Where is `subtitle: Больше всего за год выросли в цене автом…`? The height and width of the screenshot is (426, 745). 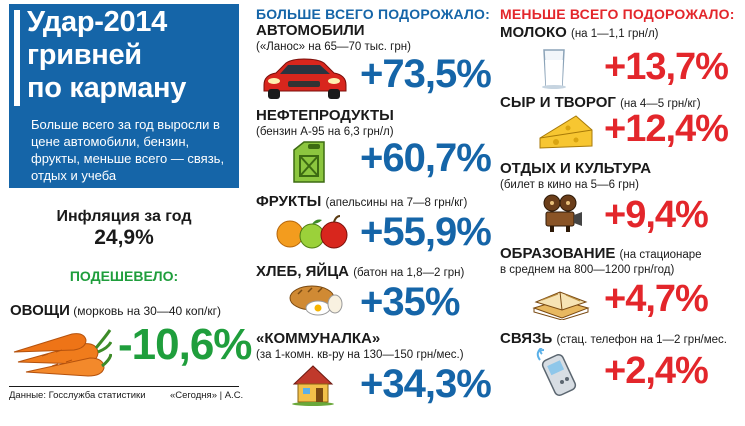
subtitle: Больше всего за год выросли в цене автом… is located at coordinates (128, 150).